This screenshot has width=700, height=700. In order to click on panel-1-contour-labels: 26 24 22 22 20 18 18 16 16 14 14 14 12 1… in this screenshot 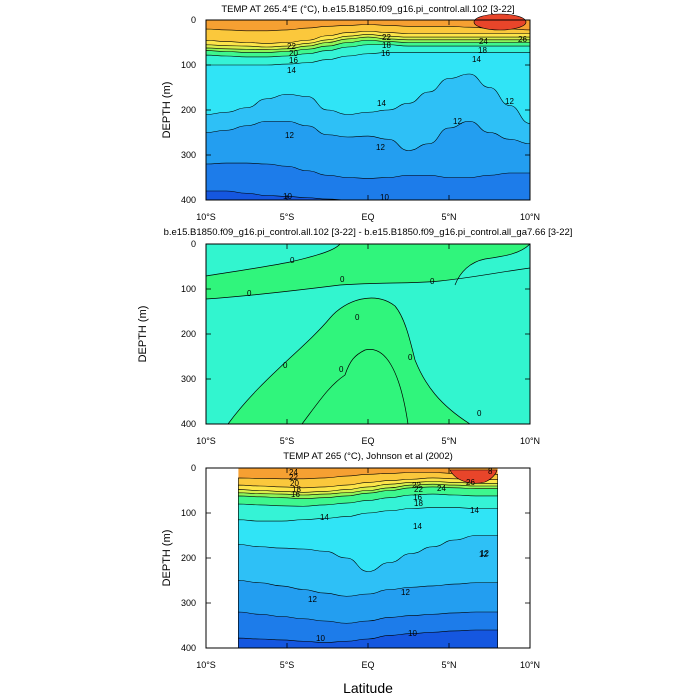, I will do `click(405, 117)`.